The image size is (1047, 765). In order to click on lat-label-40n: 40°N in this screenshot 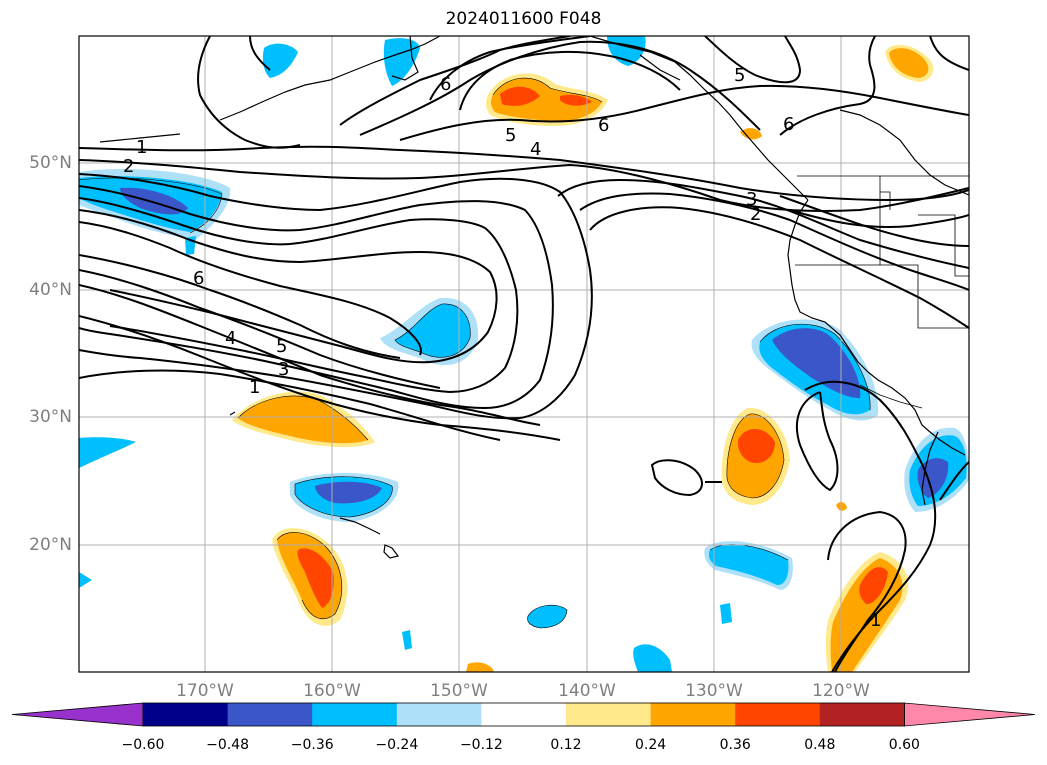, I will do `click(50, 290)`.